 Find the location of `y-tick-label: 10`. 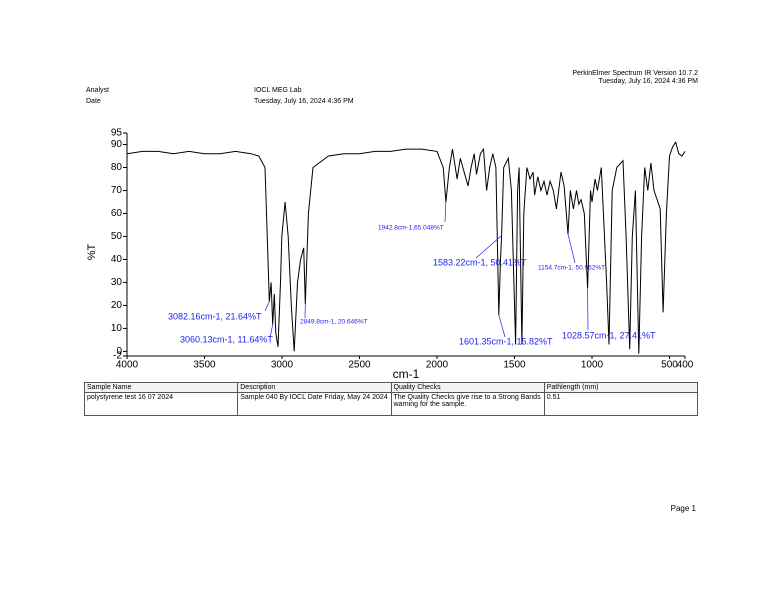

y-tick-label: 10 is located at coordinates (117, 328).